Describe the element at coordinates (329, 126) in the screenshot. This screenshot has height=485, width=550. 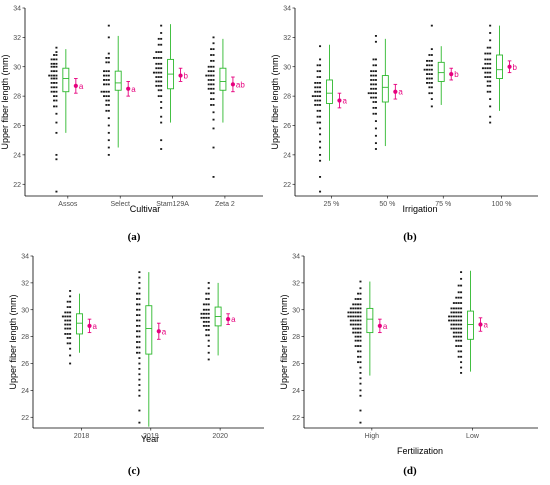
I see `group-25-: 25 % a` at that location.